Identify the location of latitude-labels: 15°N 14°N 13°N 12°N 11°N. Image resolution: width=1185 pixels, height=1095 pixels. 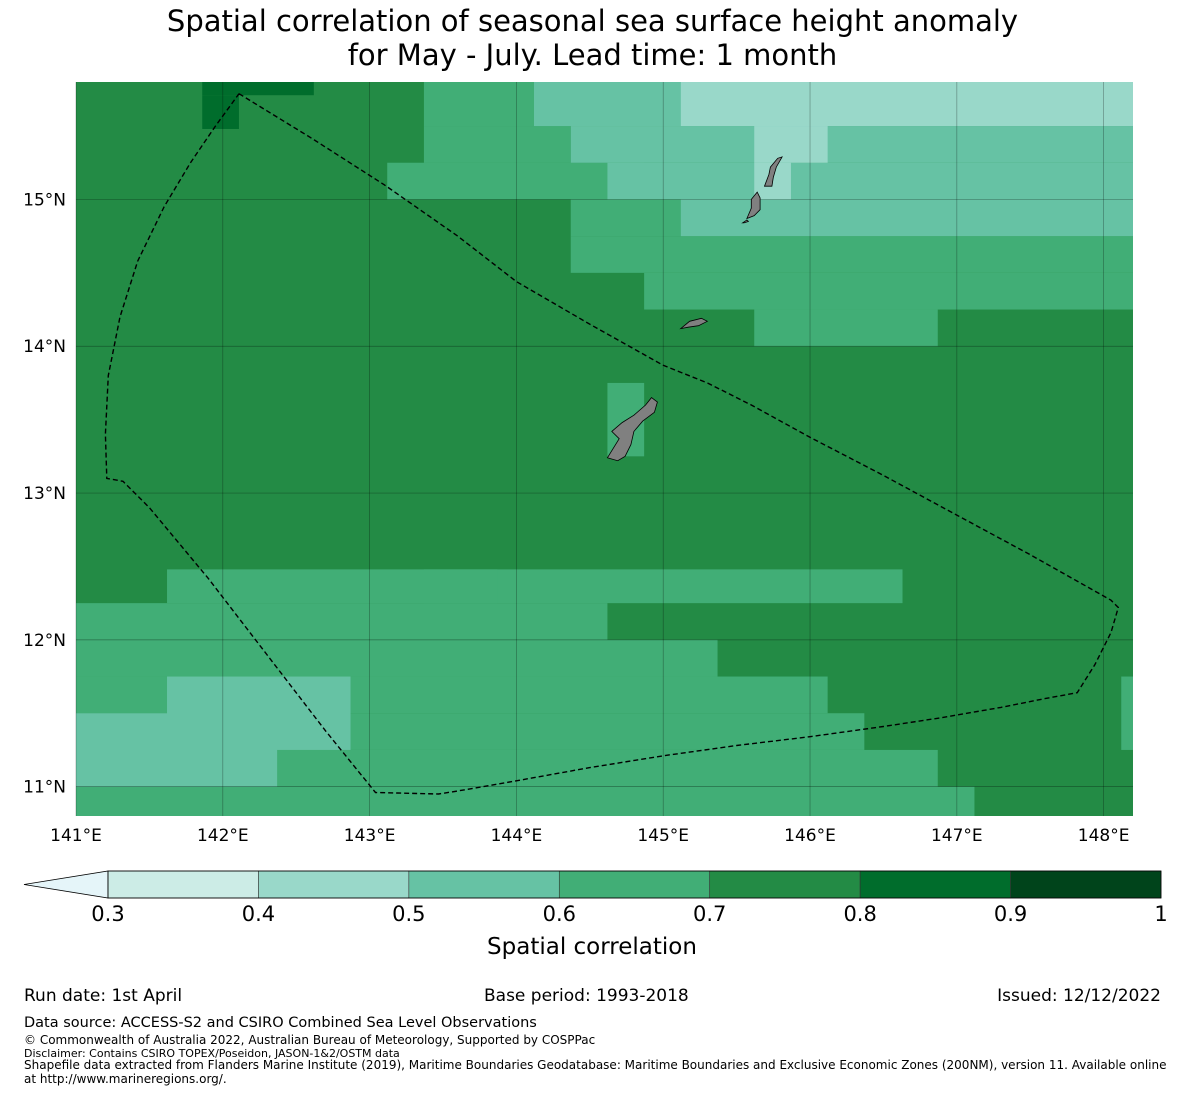
(44, 493).